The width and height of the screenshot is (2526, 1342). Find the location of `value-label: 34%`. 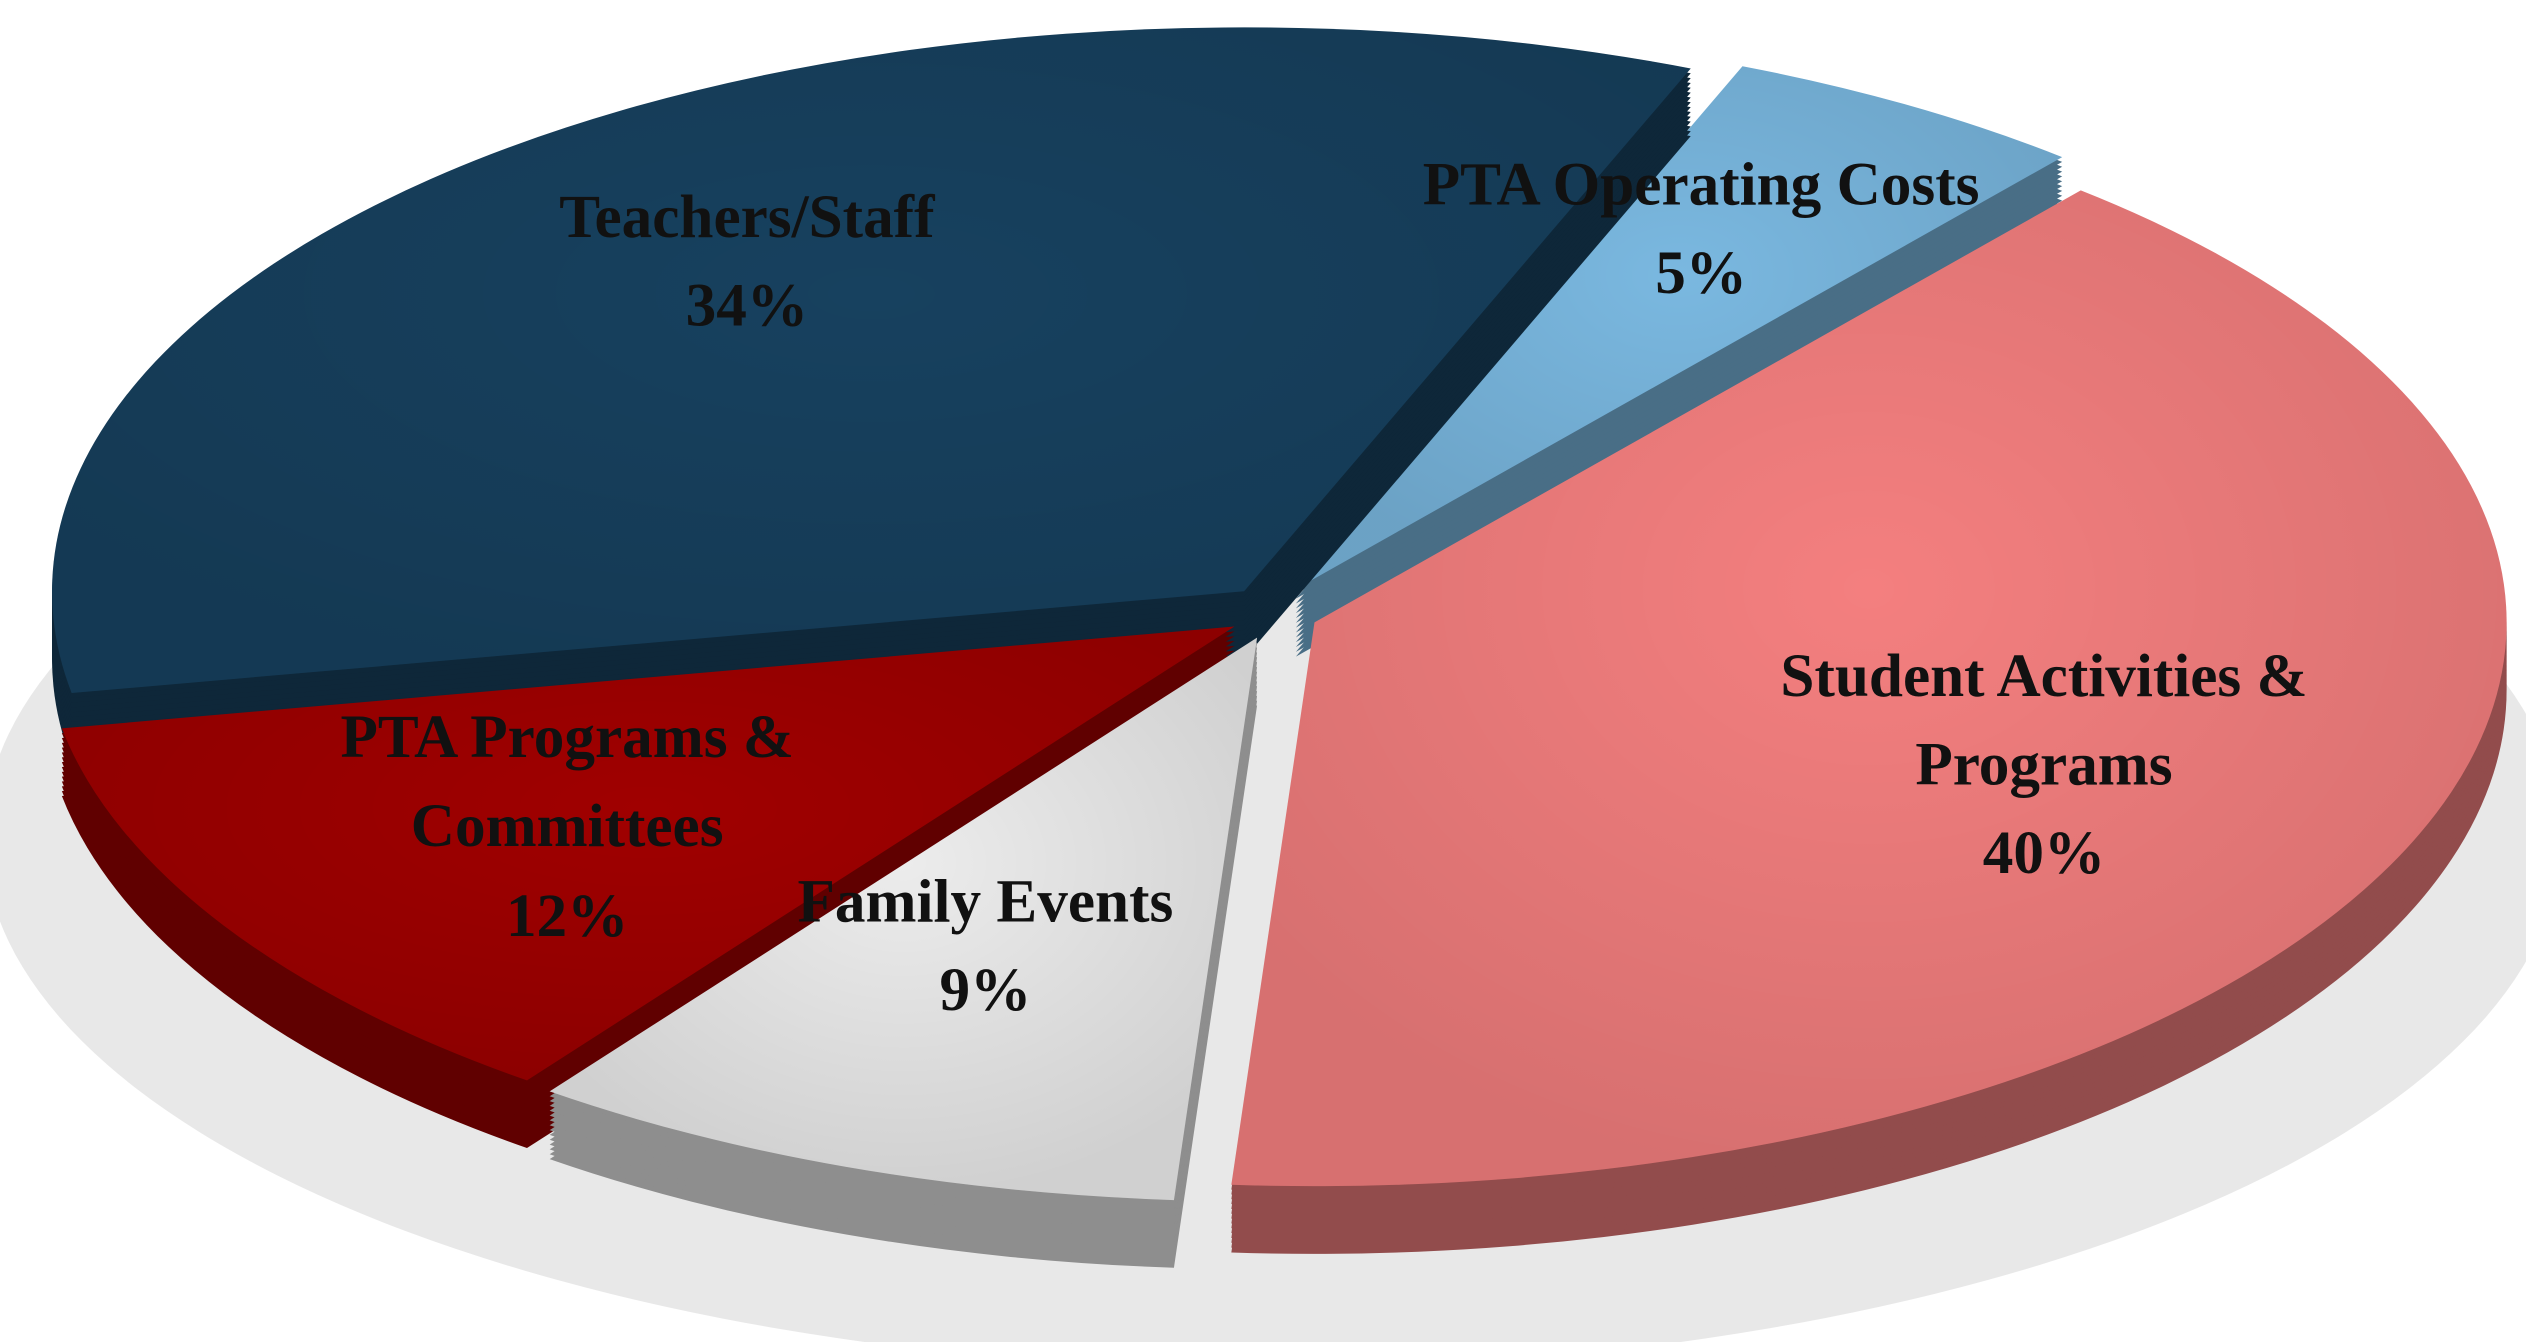

value-label: 34% is located at coordinates (747, 306).